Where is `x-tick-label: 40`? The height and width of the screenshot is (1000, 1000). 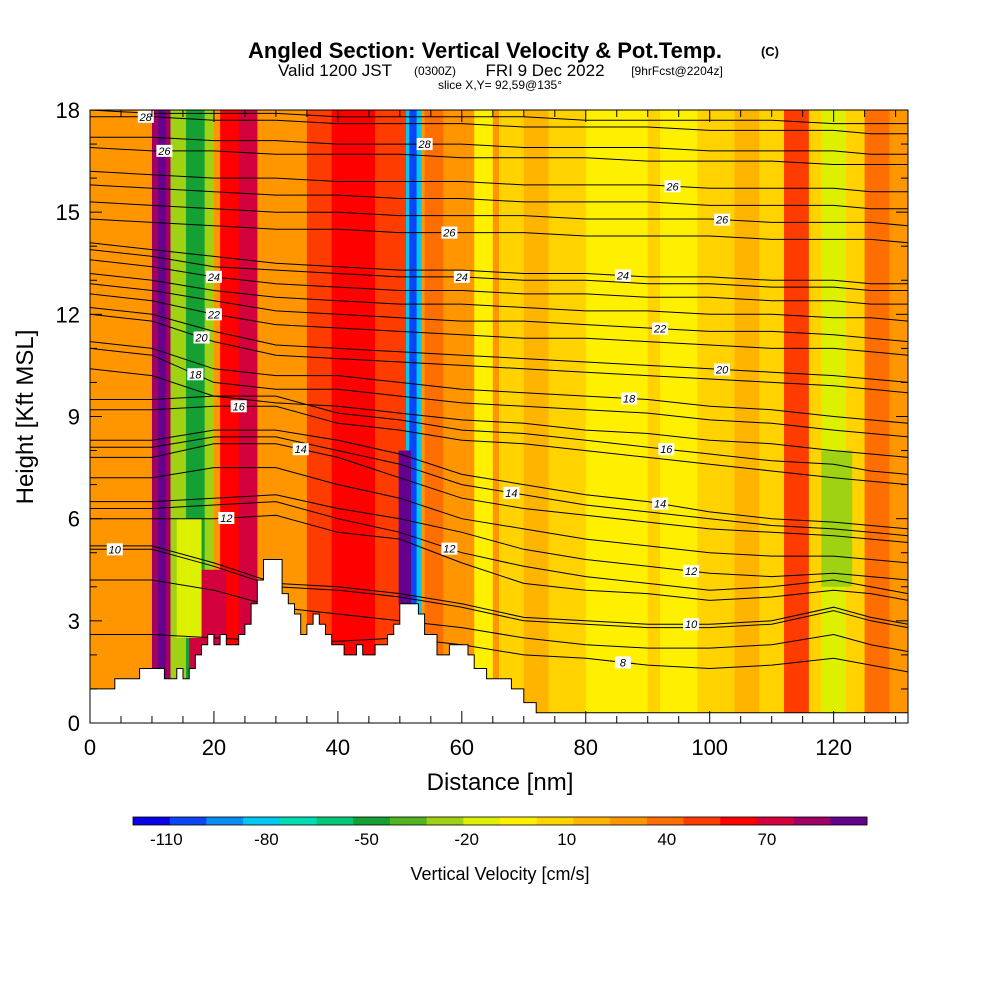
x-tick-label: 40 is located at coordinates (338, 747).